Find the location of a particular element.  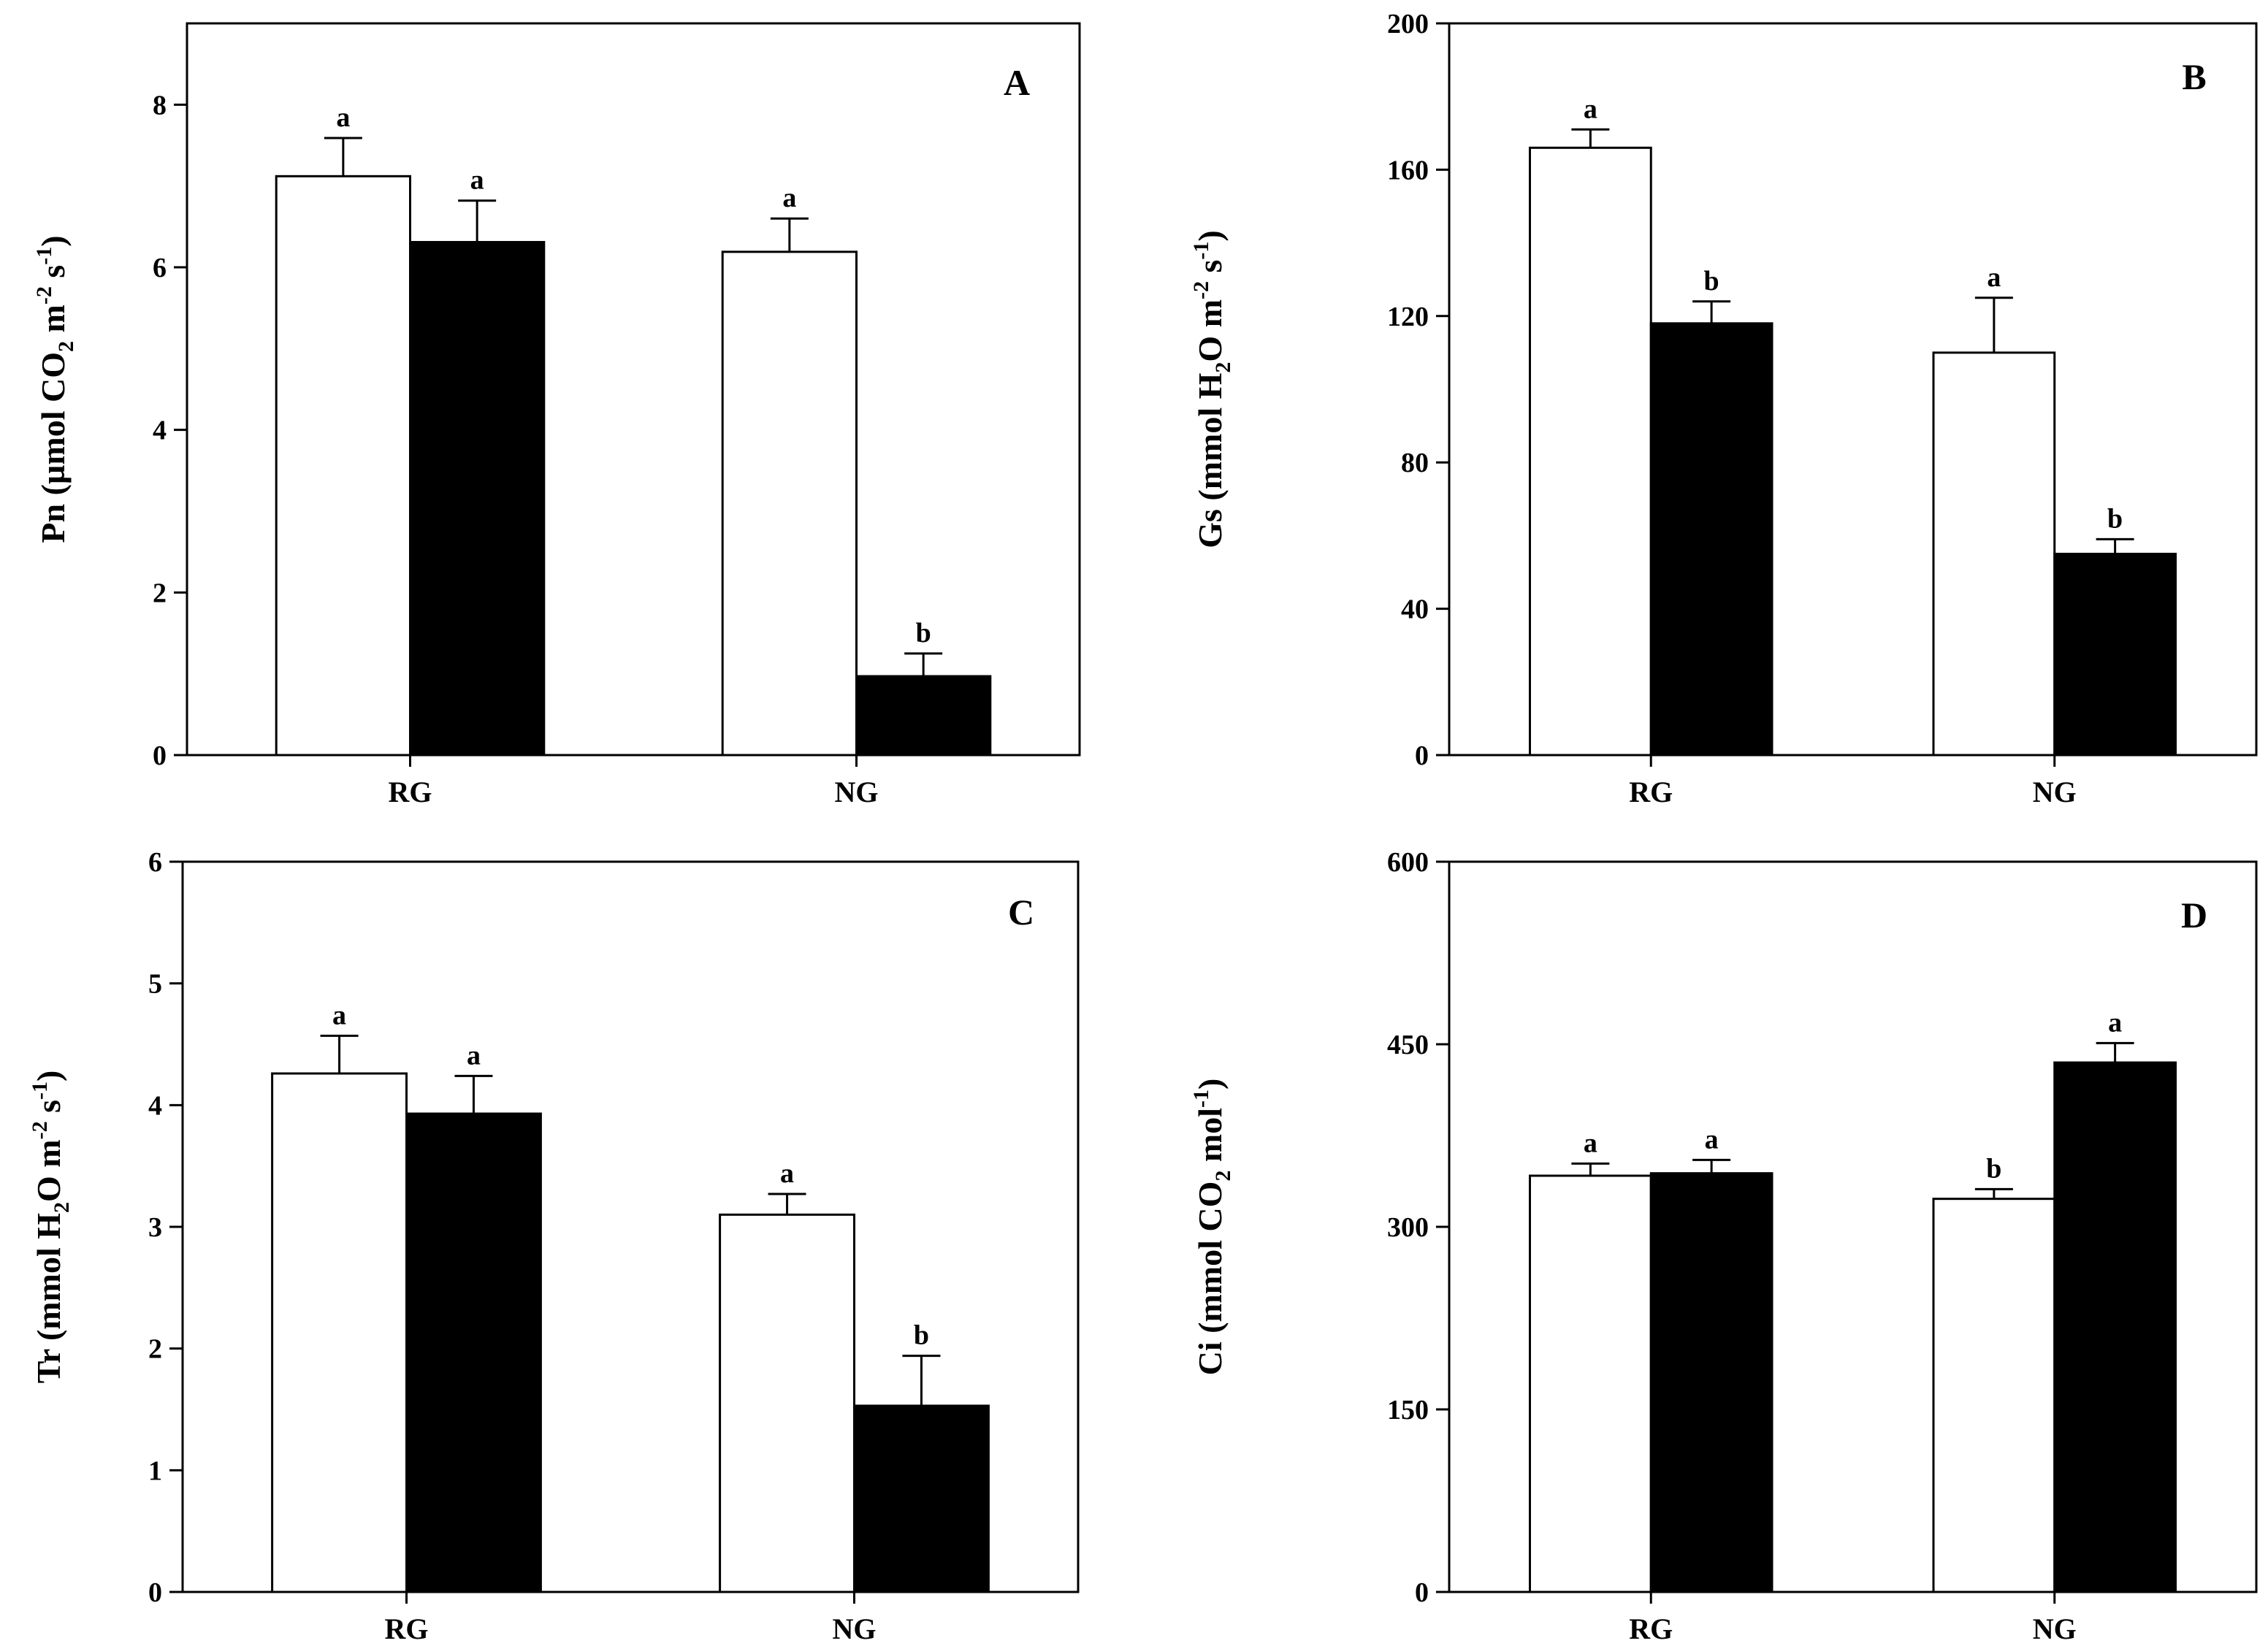

y-tick-label: 8 is located at coordinates (160, 105).